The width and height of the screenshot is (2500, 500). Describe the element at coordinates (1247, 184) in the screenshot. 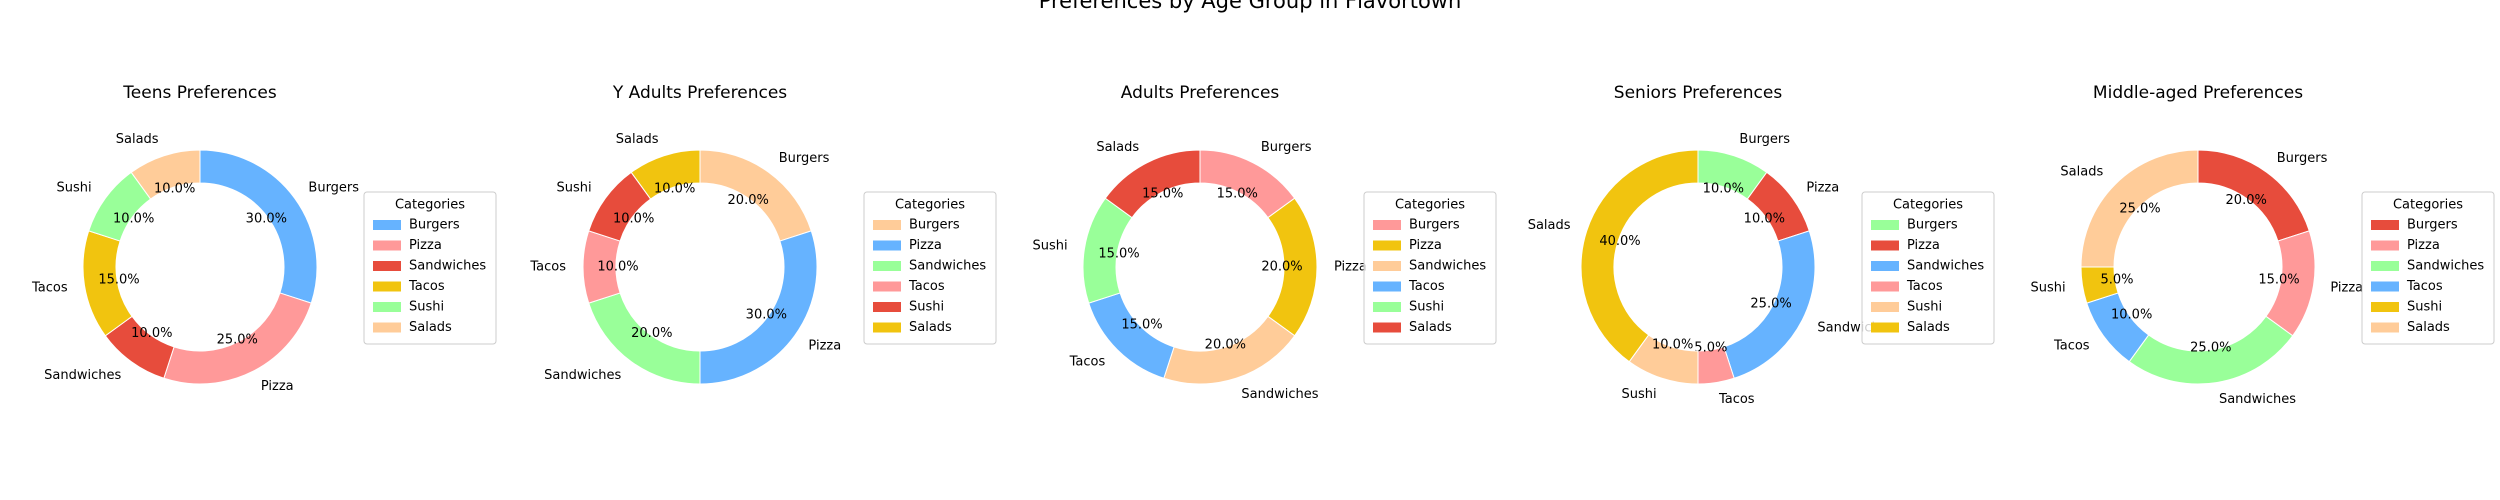

I see `slice-burgers` at that location.